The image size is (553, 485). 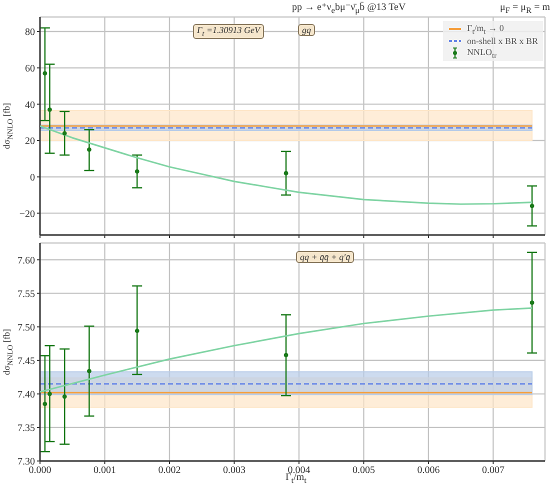 I want to click on annotation: qq + q̄q̄ + q′q̄, so click(x=325, y=257).